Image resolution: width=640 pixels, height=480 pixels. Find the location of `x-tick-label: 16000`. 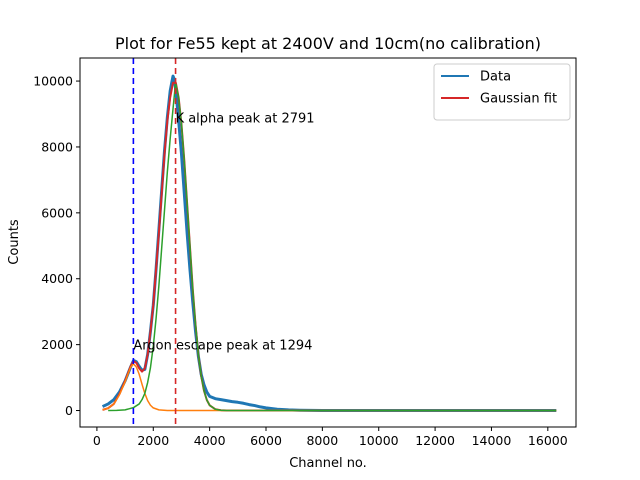

x-tick-label: 16000 is located at coordinates (548, 440).